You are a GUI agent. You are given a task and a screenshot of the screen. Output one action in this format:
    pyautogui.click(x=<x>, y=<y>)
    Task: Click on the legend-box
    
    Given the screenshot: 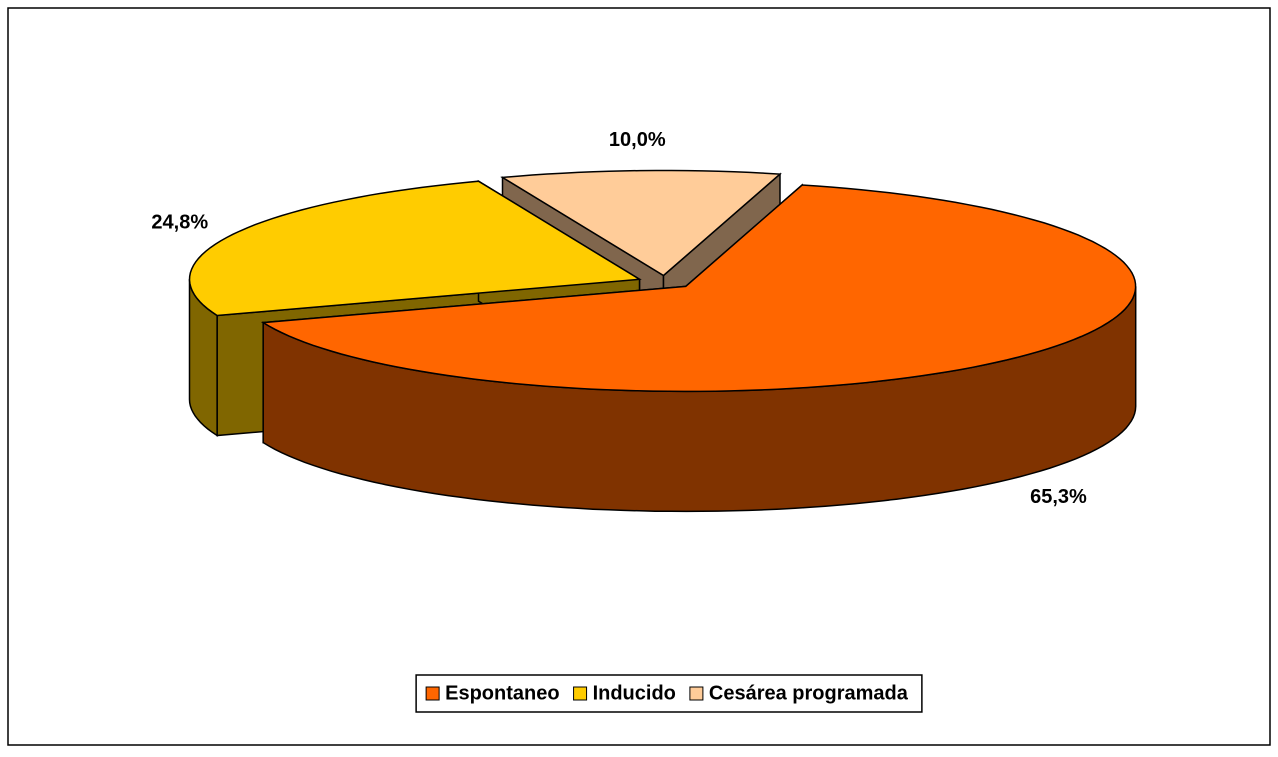 What is the action you would take?
    pyautogui.click(x=669, y=693)
    